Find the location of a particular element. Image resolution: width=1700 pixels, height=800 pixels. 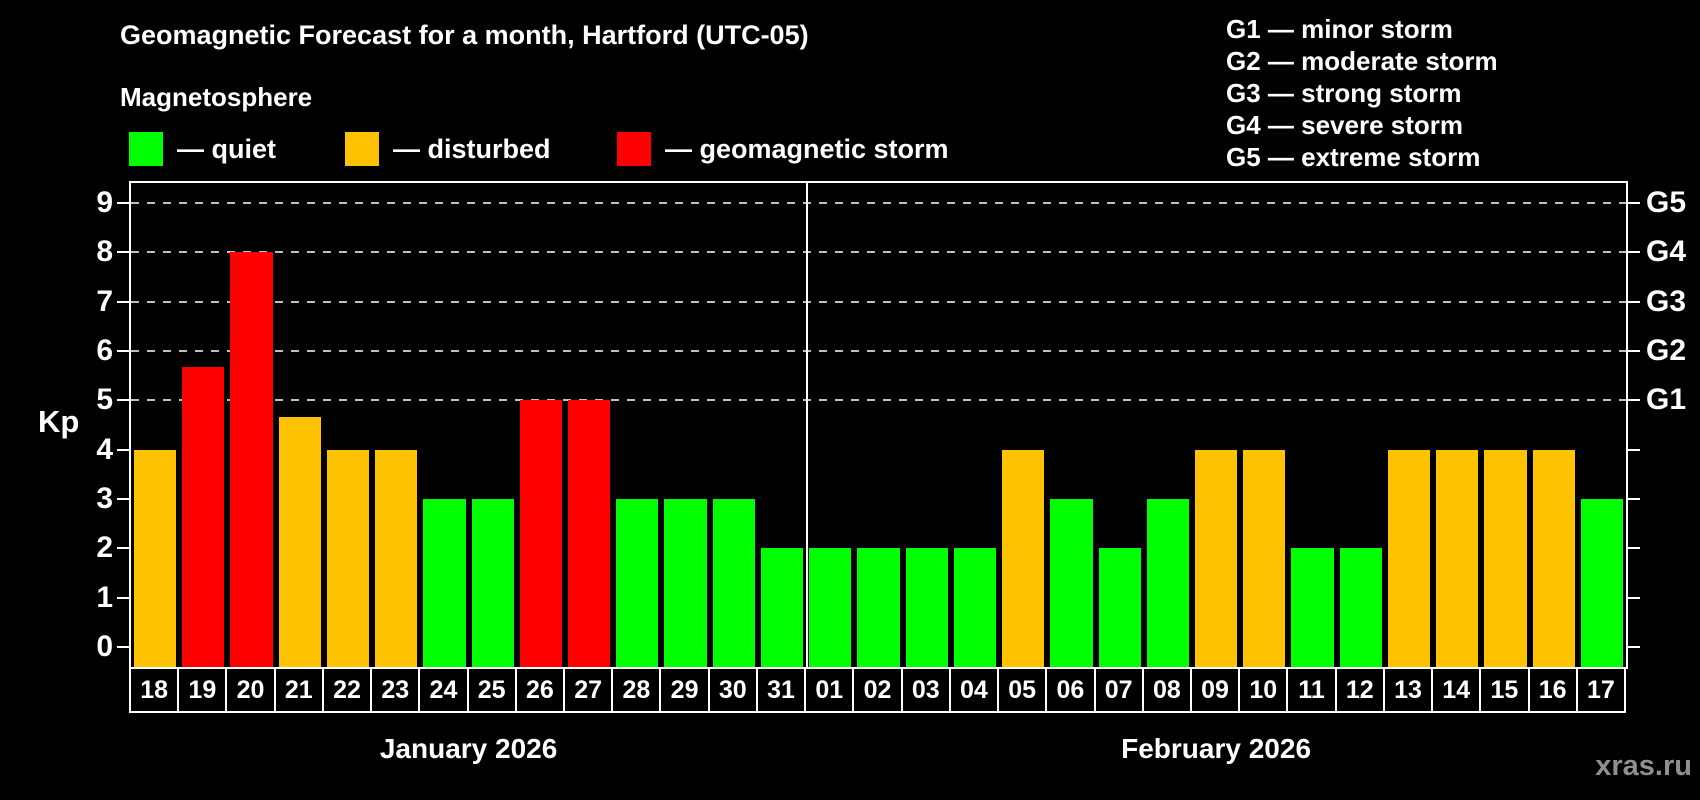

day-label: 06 is located at coordinates (1071, 690).